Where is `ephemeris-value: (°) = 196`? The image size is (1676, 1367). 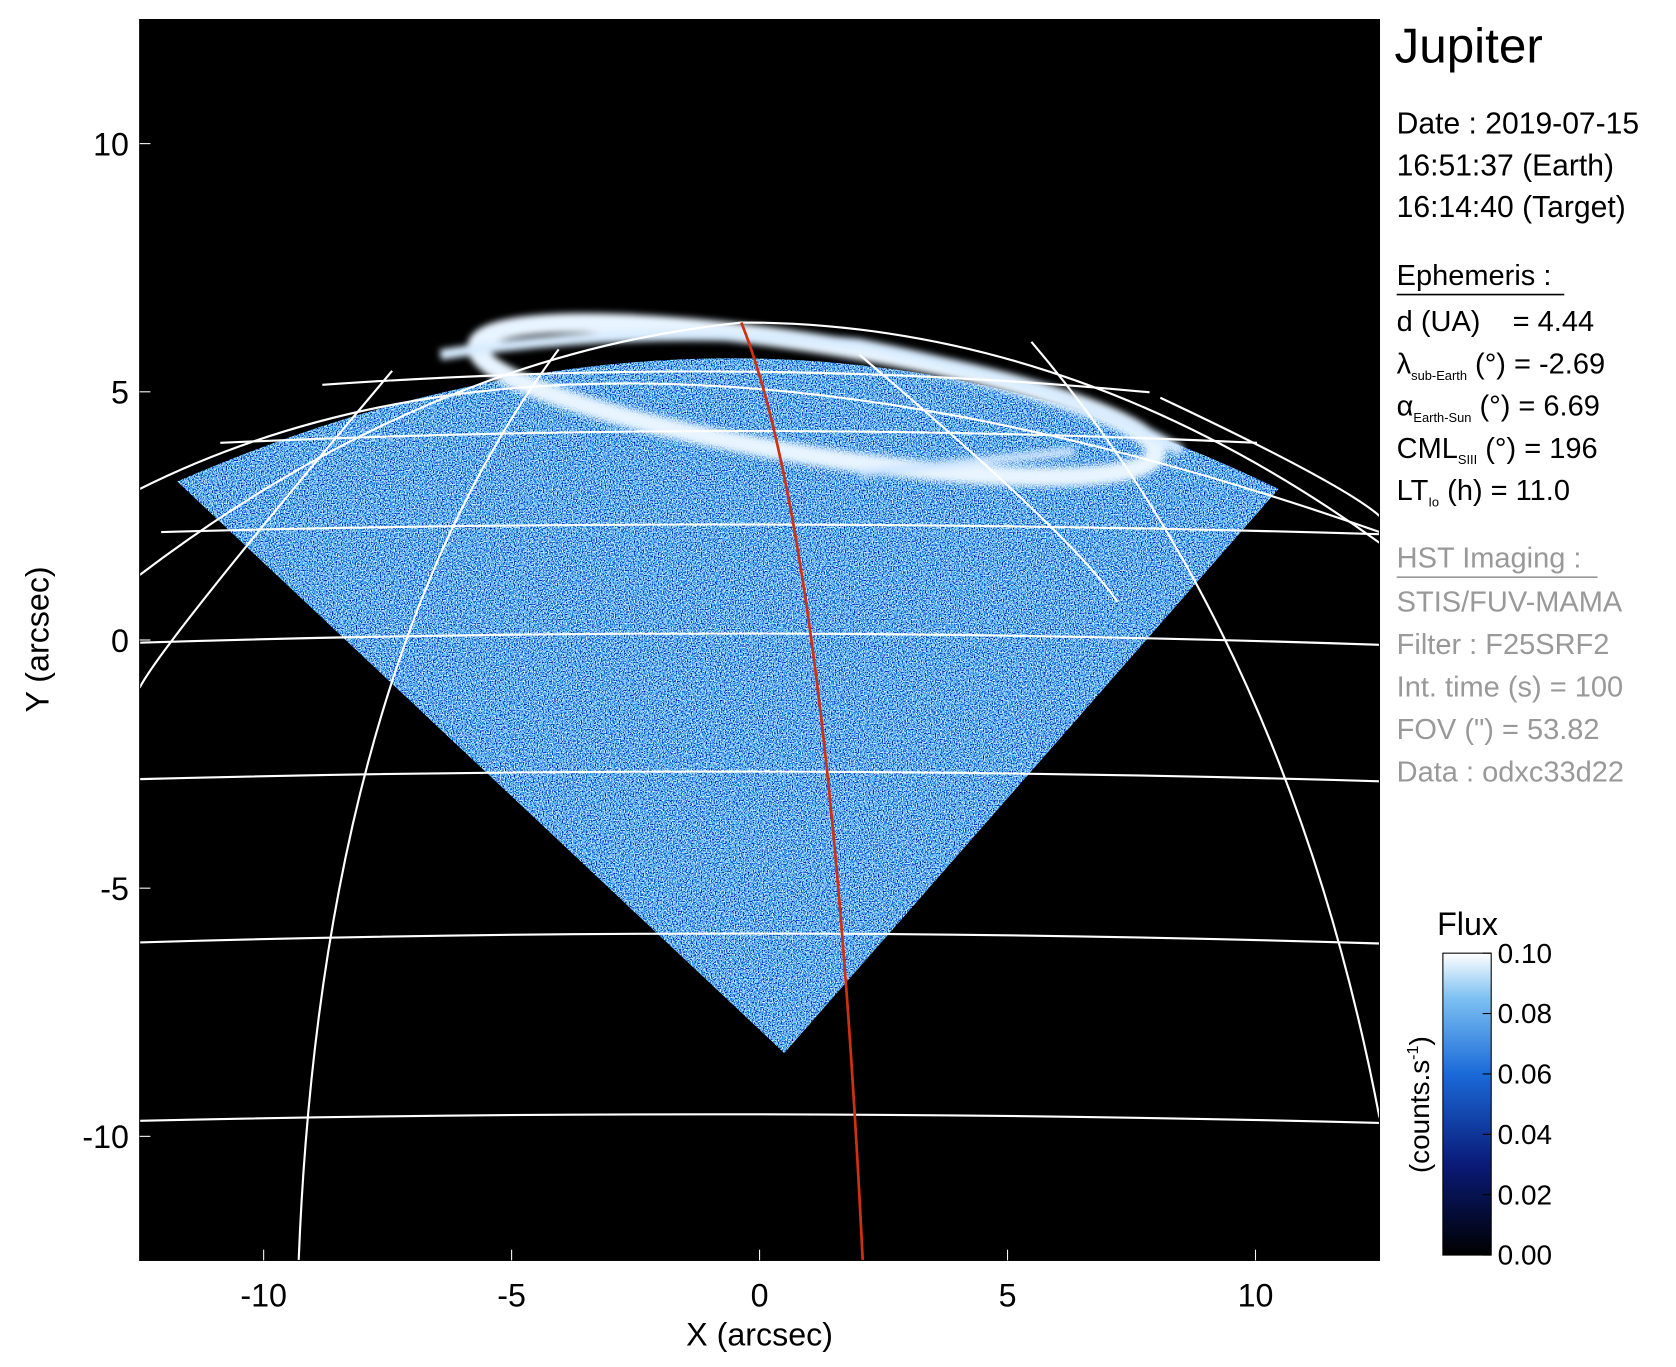 ephemeris-value: (°) = 196 is located at coordinates (1537, 449).